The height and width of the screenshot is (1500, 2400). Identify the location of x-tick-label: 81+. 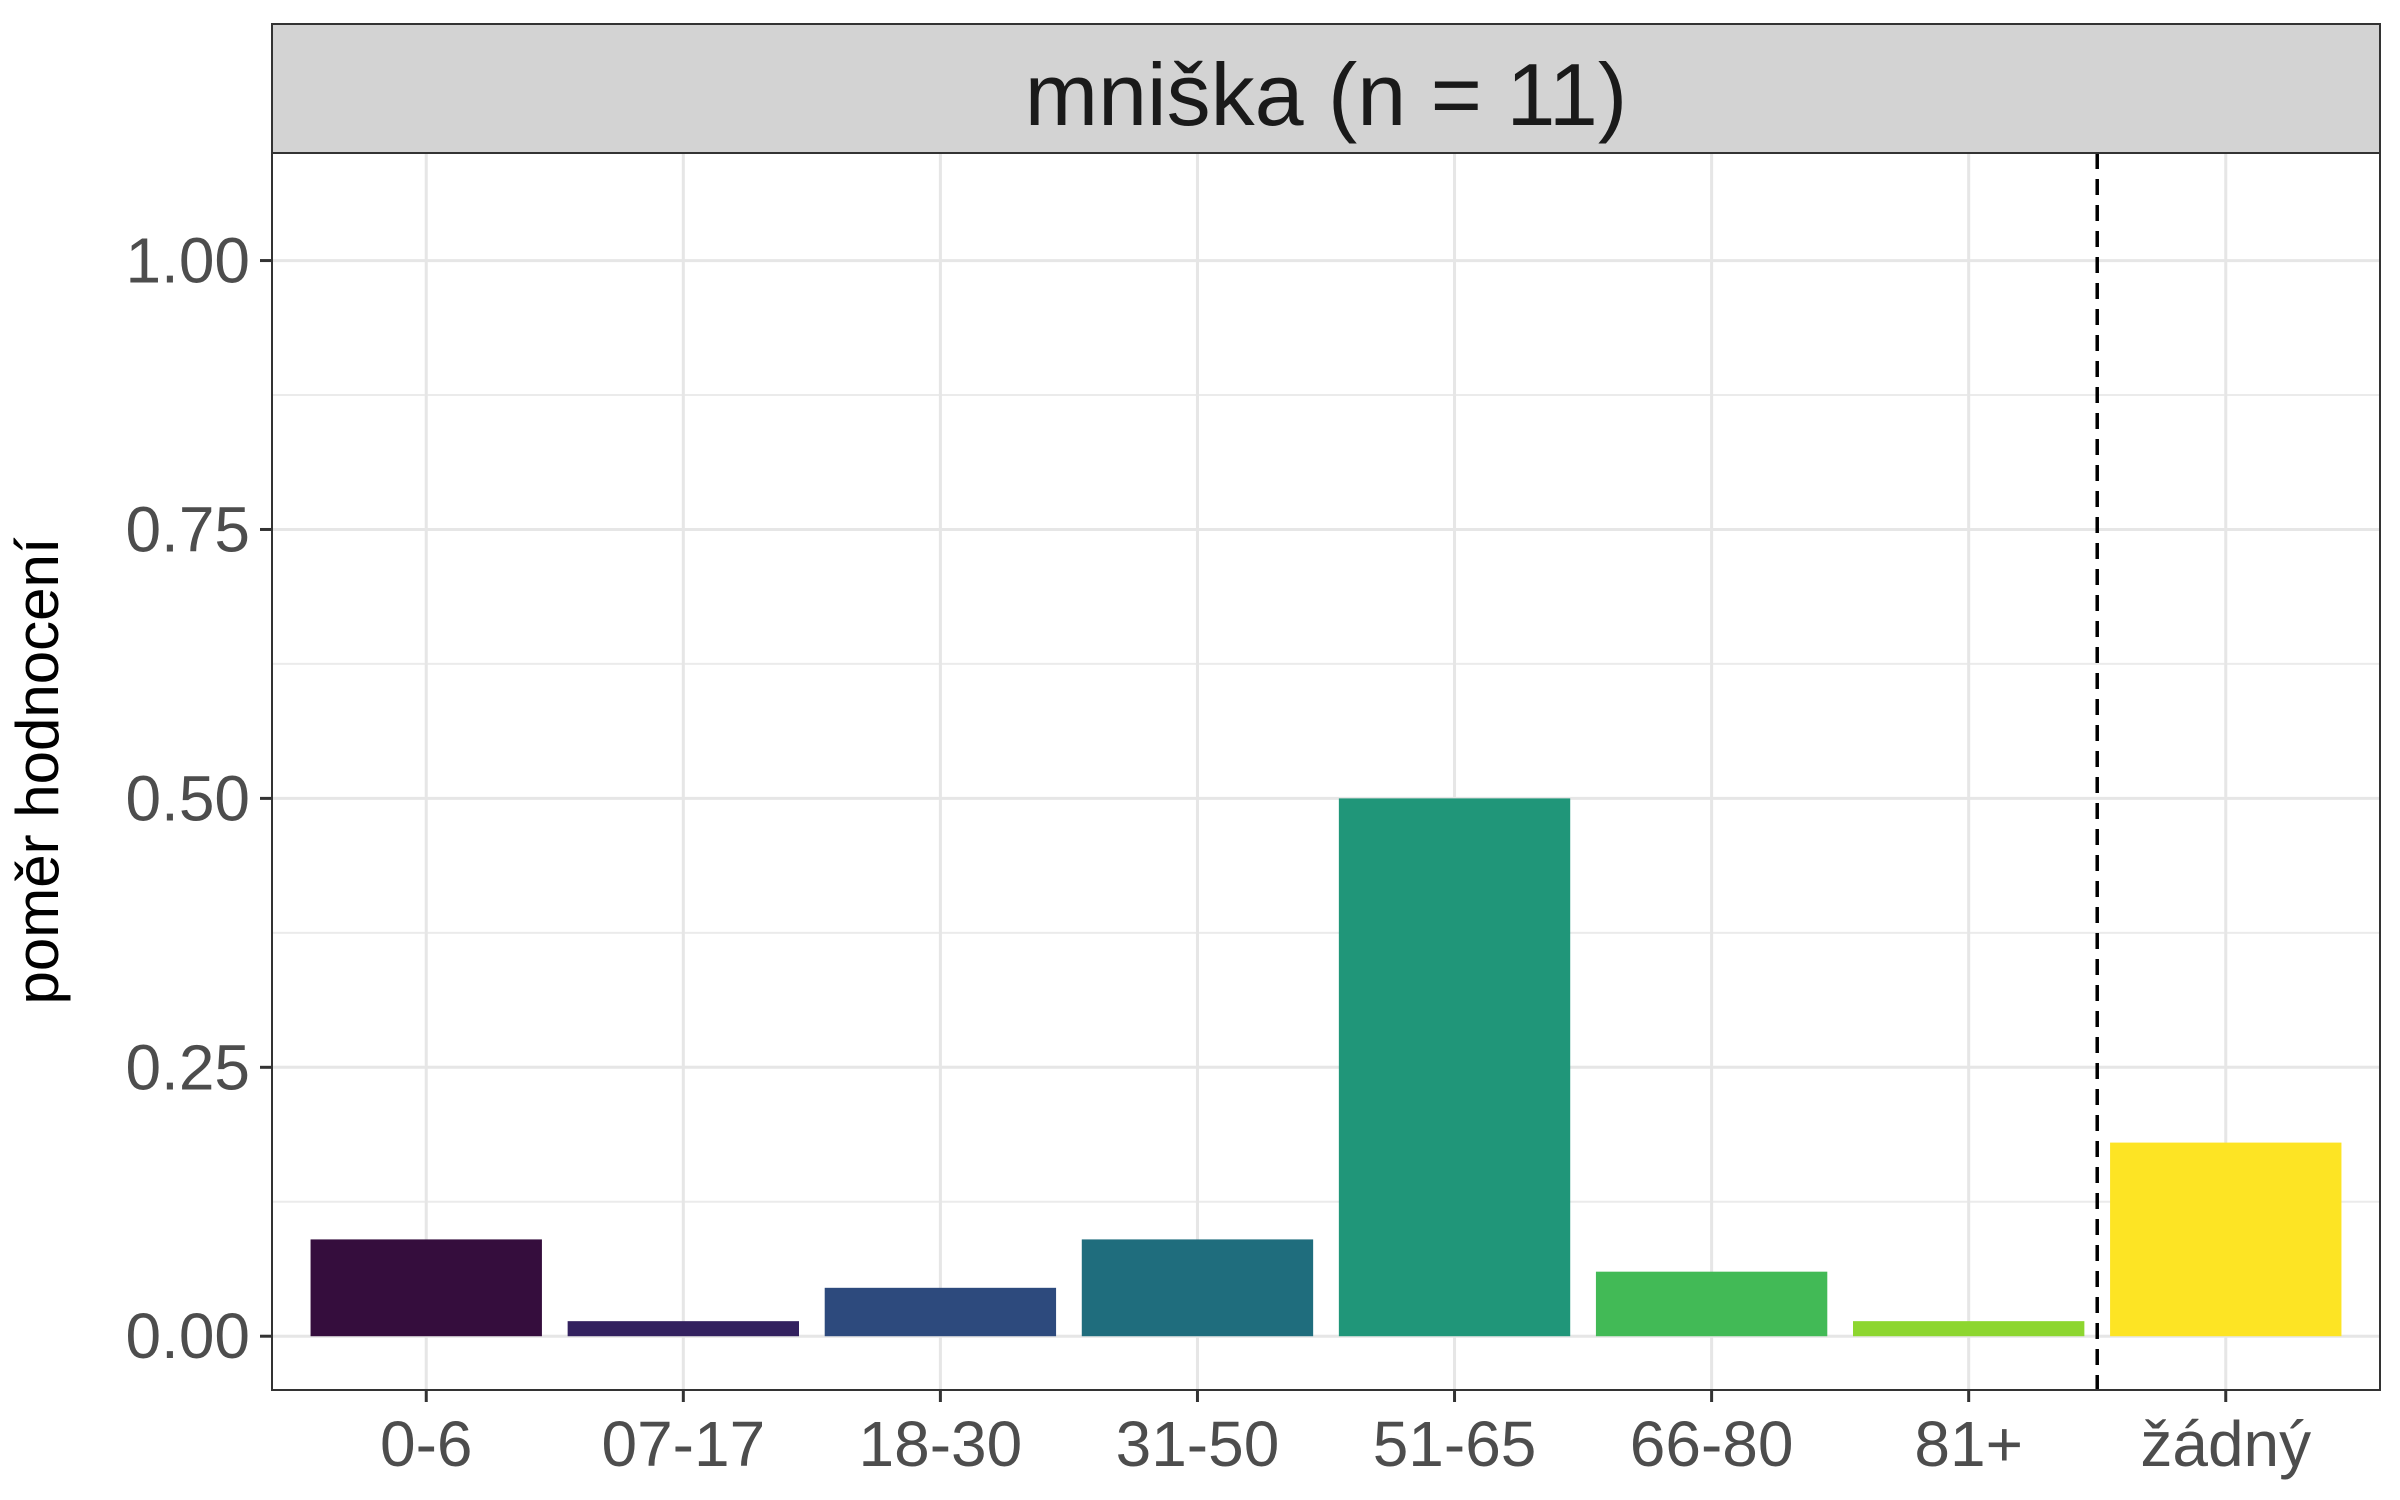
(1968, 1444).